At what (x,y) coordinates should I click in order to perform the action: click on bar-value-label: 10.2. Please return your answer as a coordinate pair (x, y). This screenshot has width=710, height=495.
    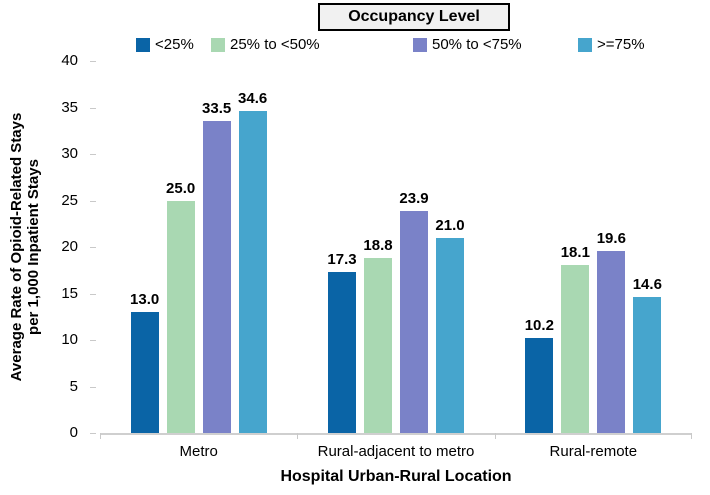
    Looking at the image, I should click on (539, 326).